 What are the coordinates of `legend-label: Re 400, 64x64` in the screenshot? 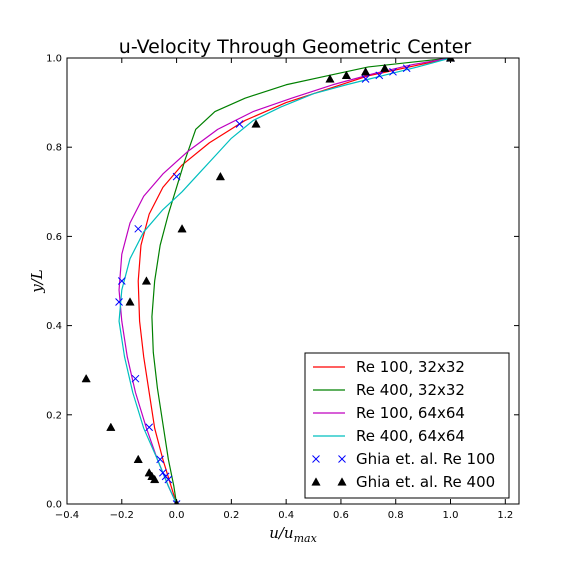 It's located at (410, 436).